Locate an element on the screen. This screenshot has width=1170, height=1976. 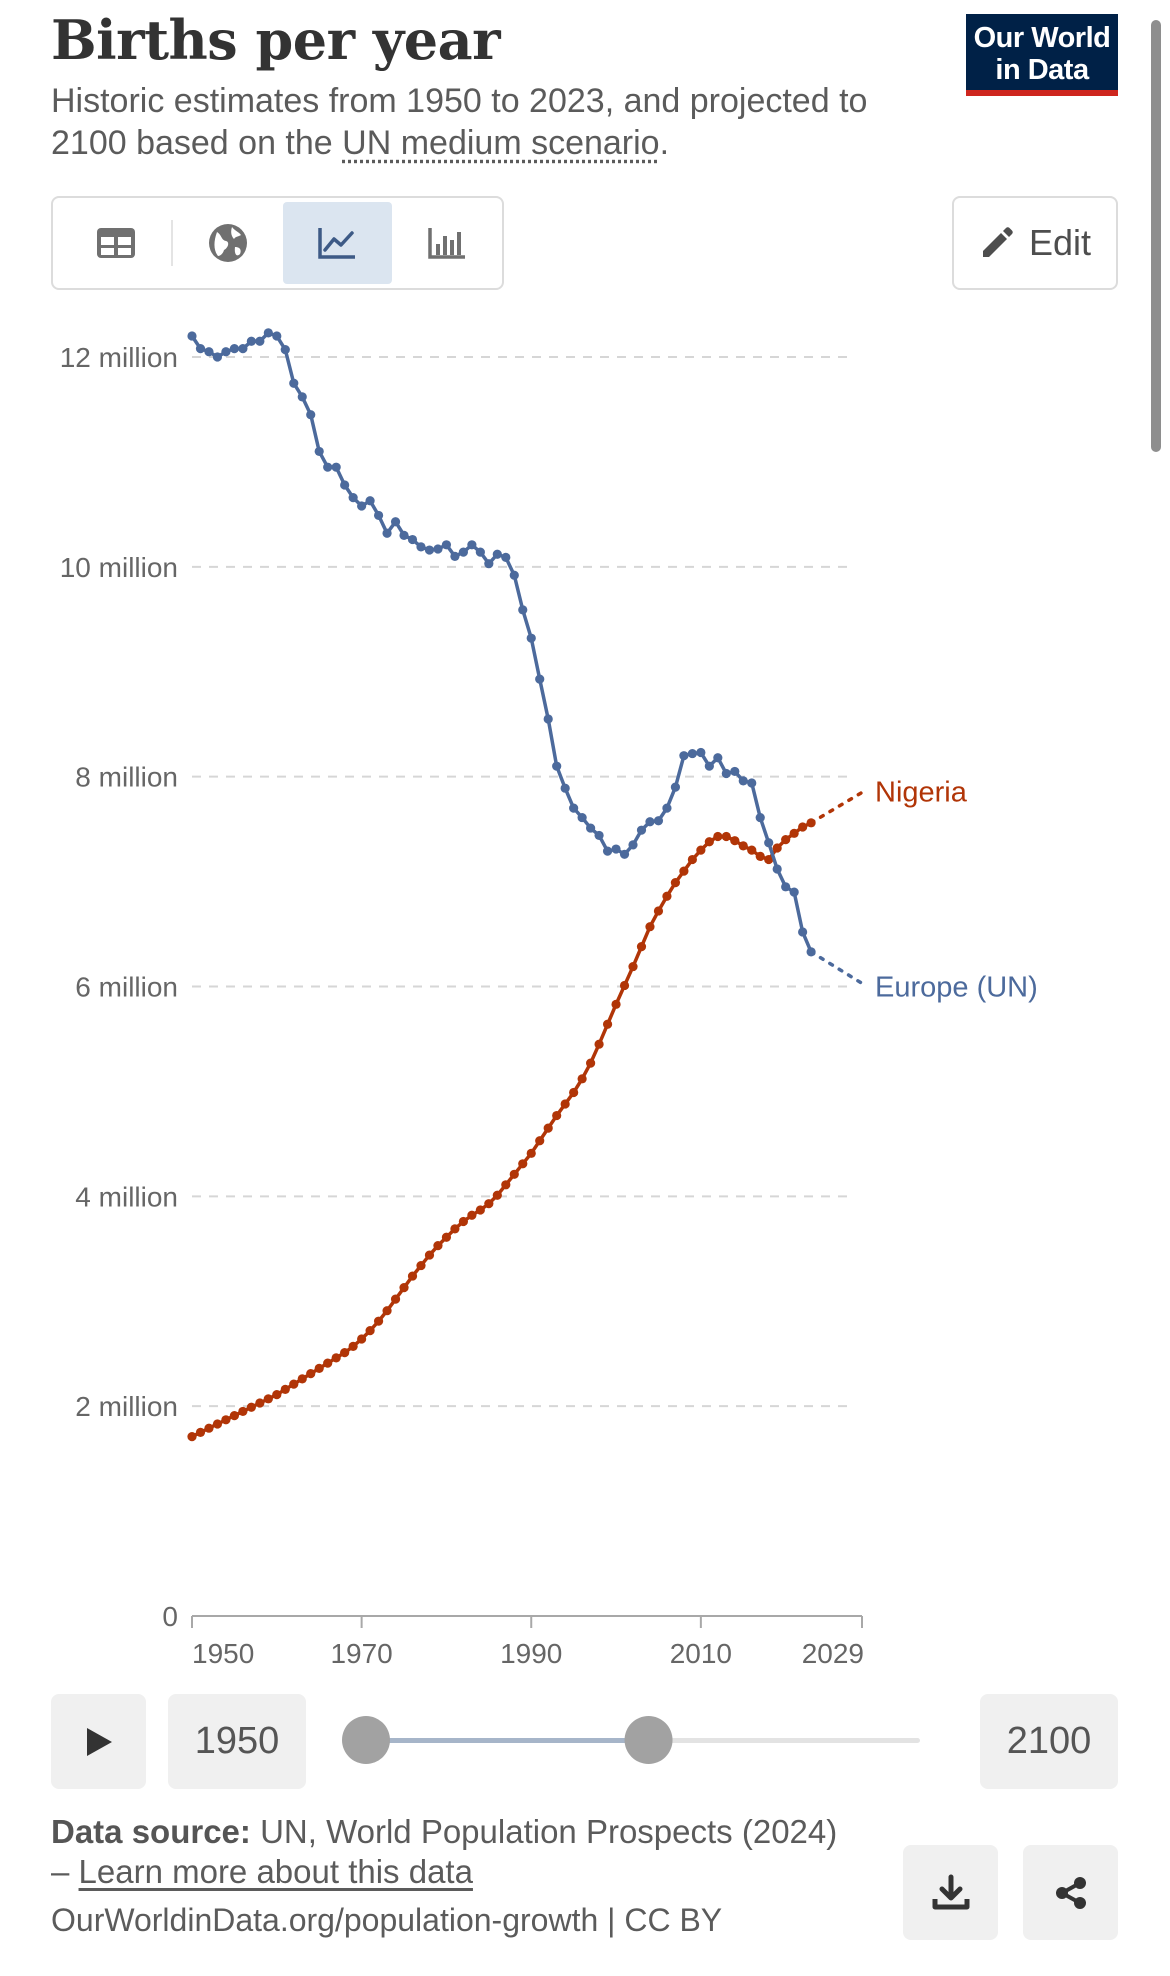
timeline-start-year: 1950 is located at coordinates (237, 1741).